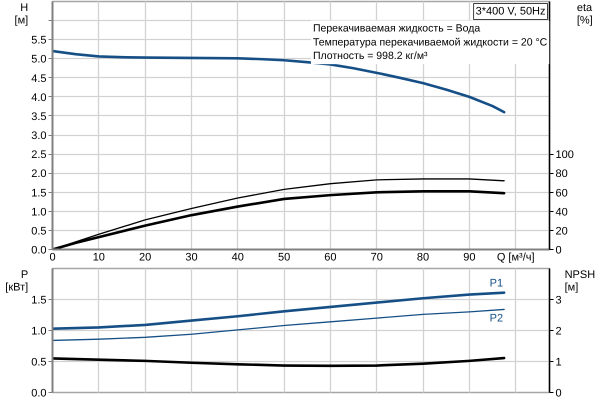 Image resolution: width=600 pixels, height=400 pixels. I want to click on x-tick-label: 60, so click(330, 258).